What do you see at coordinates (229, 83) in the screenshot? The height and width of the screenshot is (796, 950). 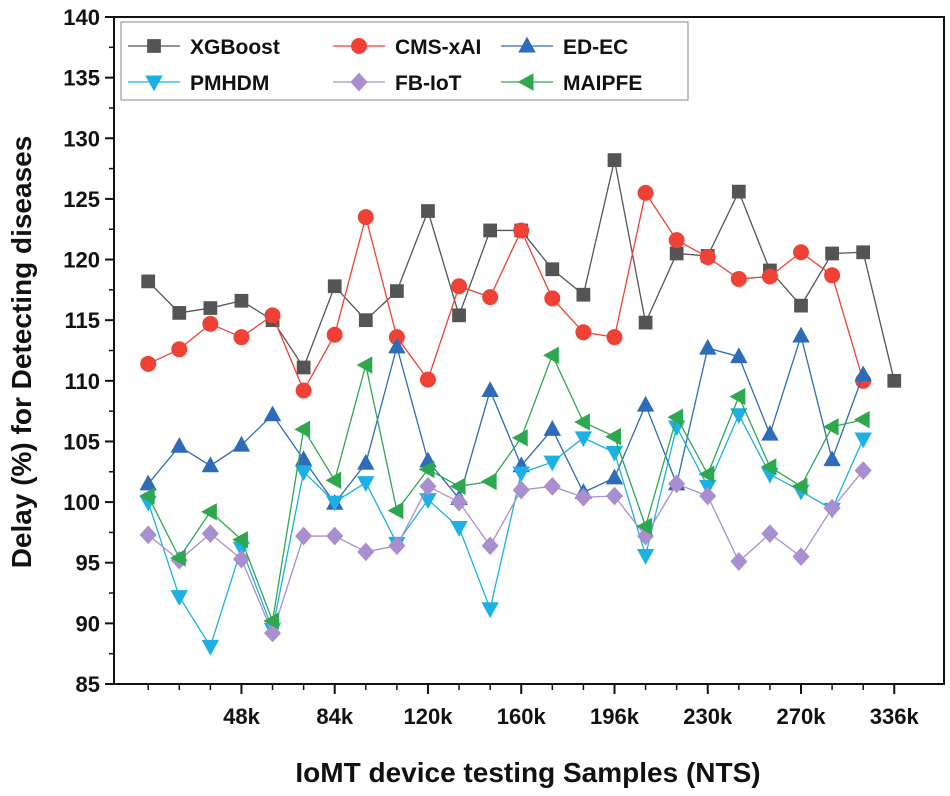 I see `legend-label: PMHDM` at bounding box center [229, 83].